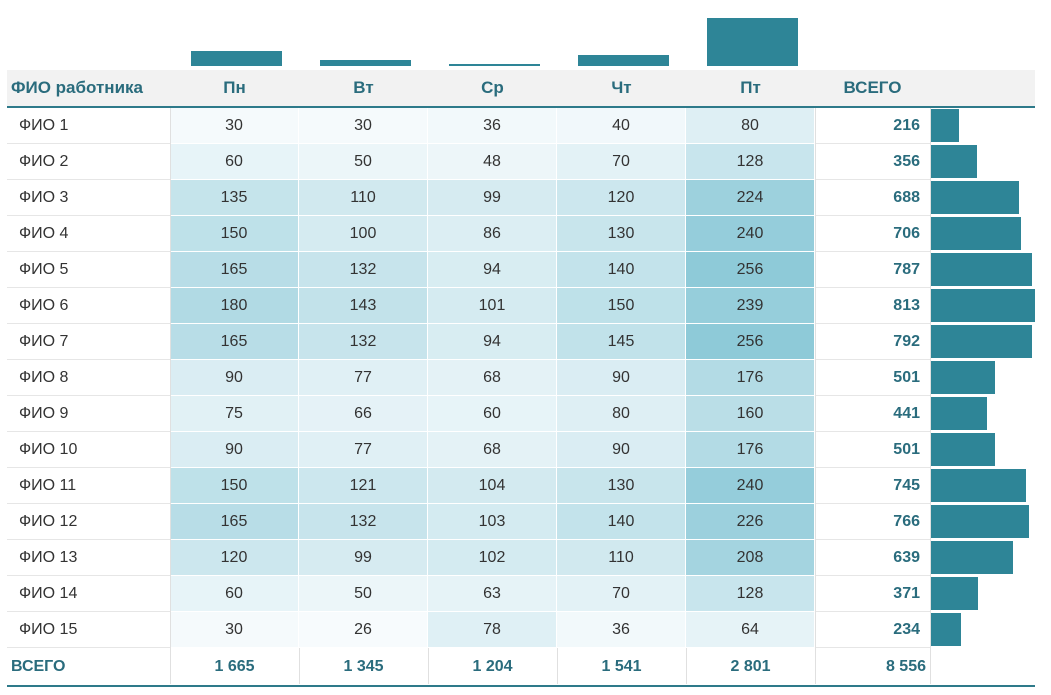  Describe the element at coordinates (872, 522) in the screenshot. I see `row-total: 766` at that location.